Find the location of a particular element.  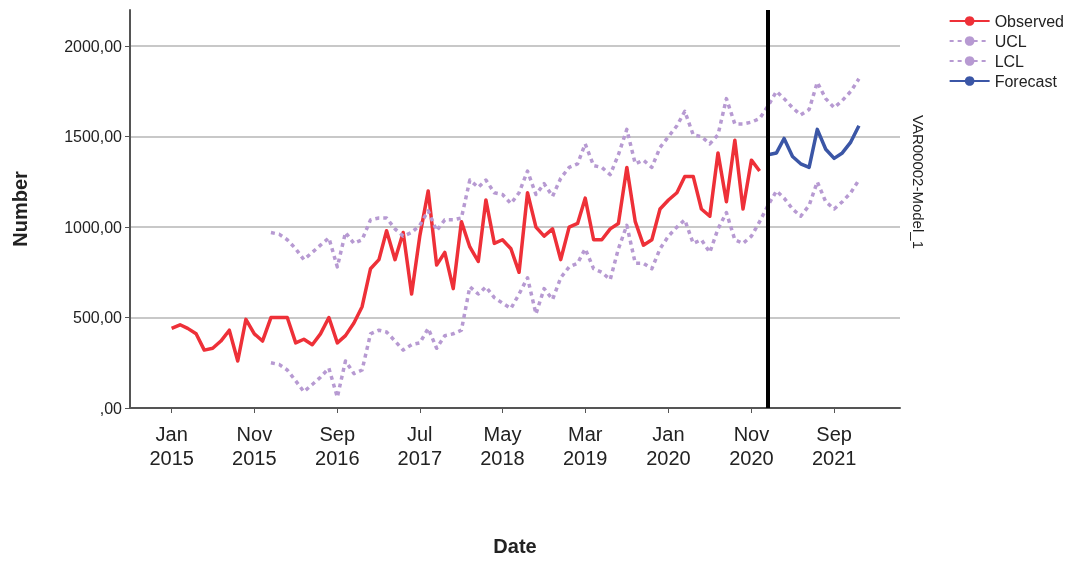

x-tick-label: Nov 2020 is located at coordinates (751, 446).